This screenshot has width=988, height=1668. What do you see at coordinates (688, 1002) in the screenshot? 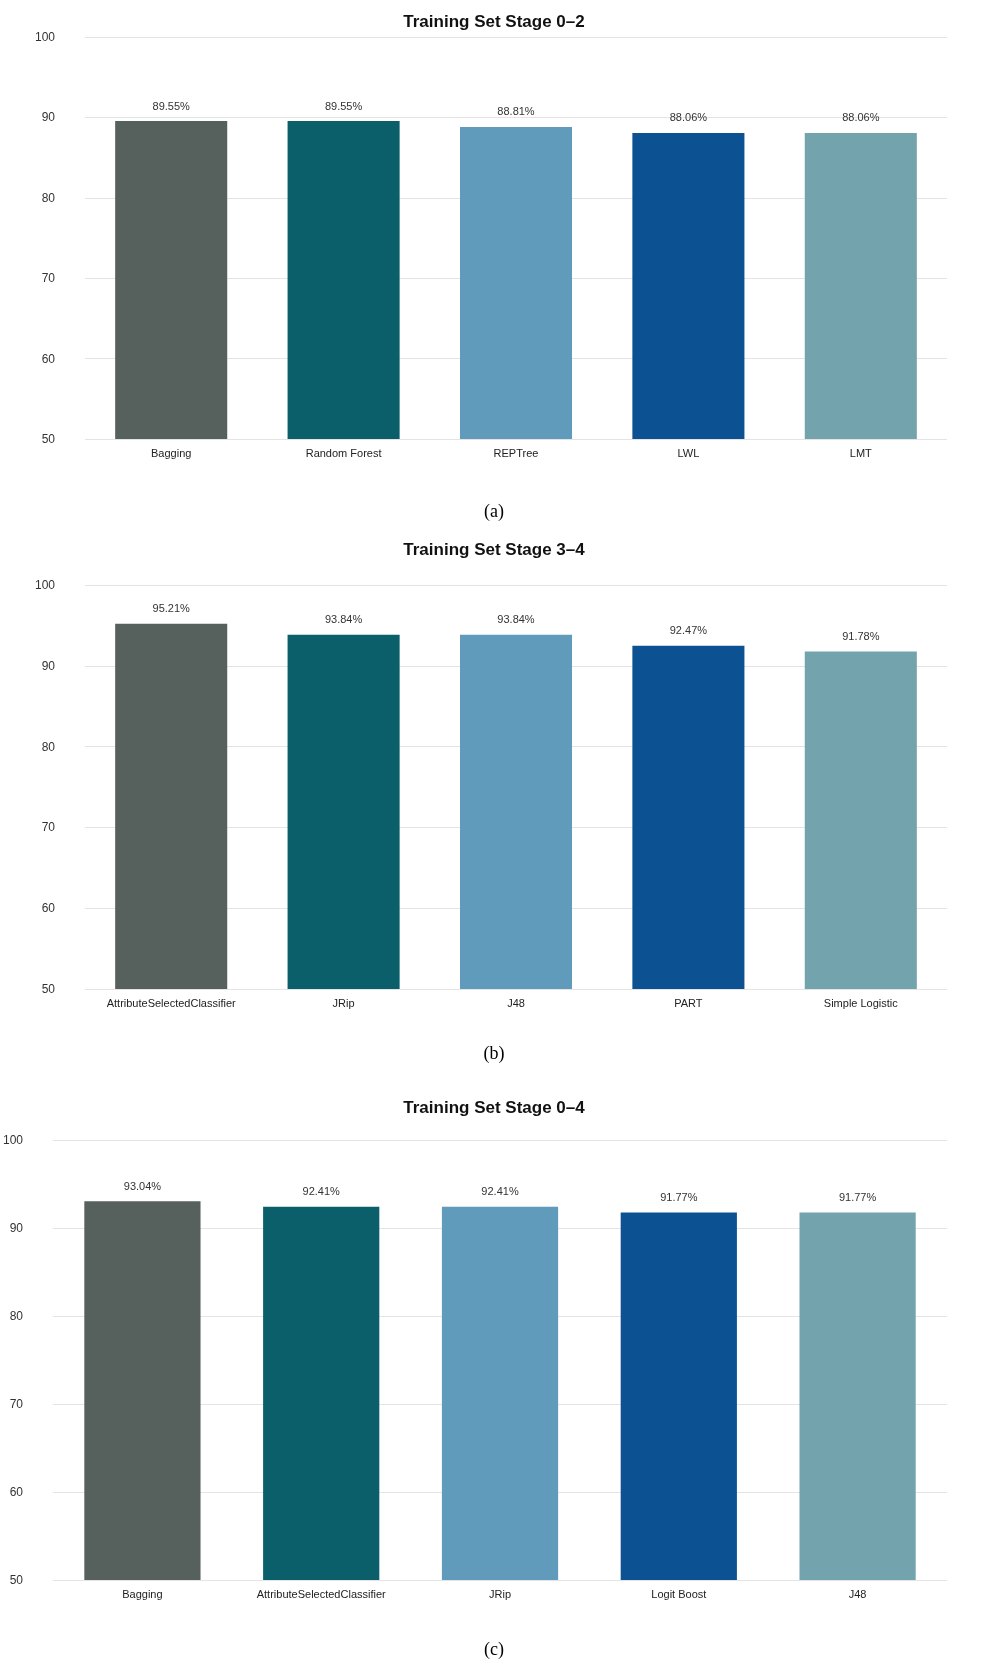
I see `x-tick-label: PART` at bounding box center [688, 1002].